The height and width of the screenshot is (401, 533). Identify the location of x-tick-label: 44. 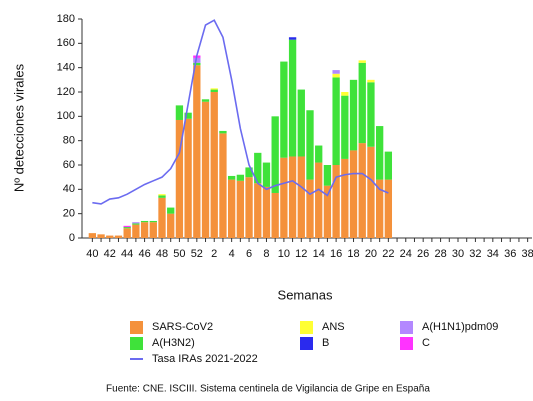
(127, 254).